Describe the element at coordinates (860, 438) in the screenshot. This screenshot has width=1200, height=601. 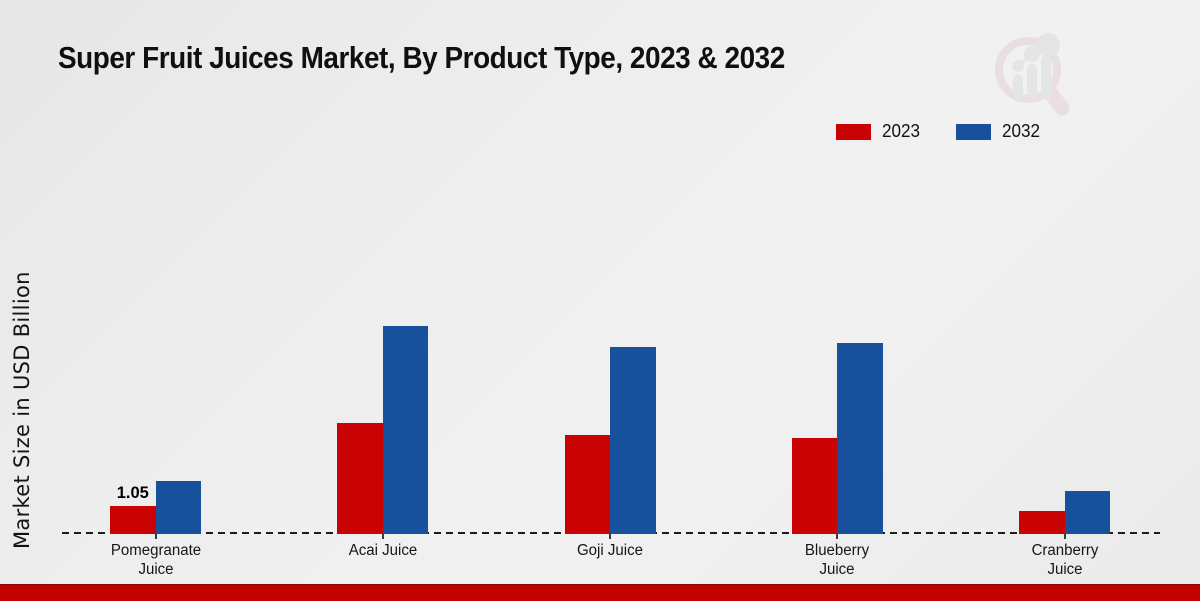
I see `bar-2032-blueberry-juice` at that location.